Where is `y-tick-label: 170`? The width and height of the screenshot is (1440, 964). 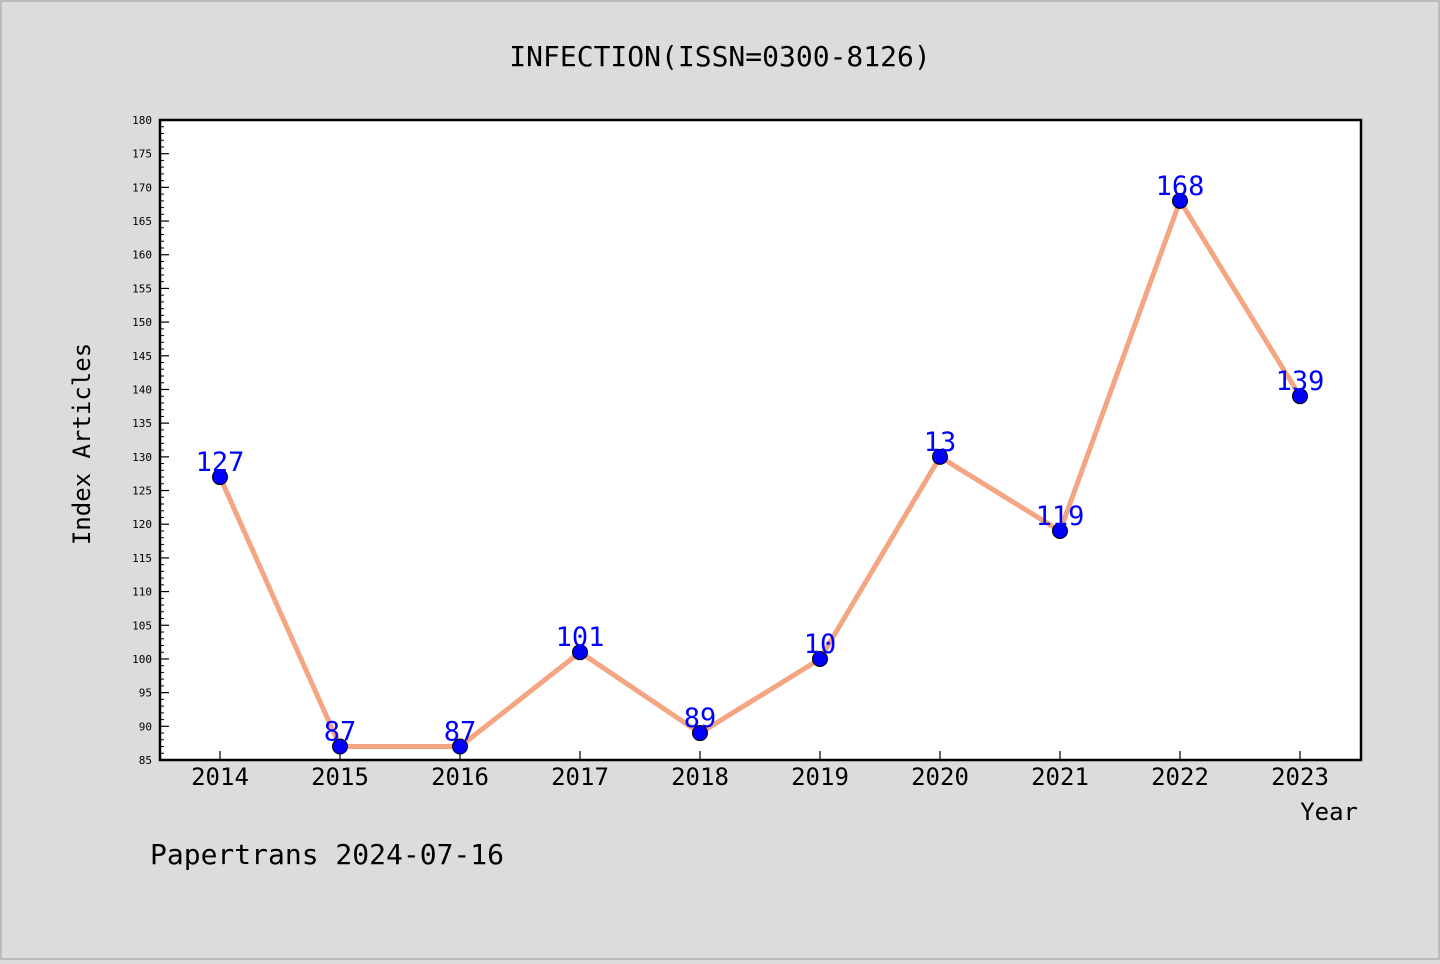 y-tick-label: 170 is located at coordinates (142, 187).